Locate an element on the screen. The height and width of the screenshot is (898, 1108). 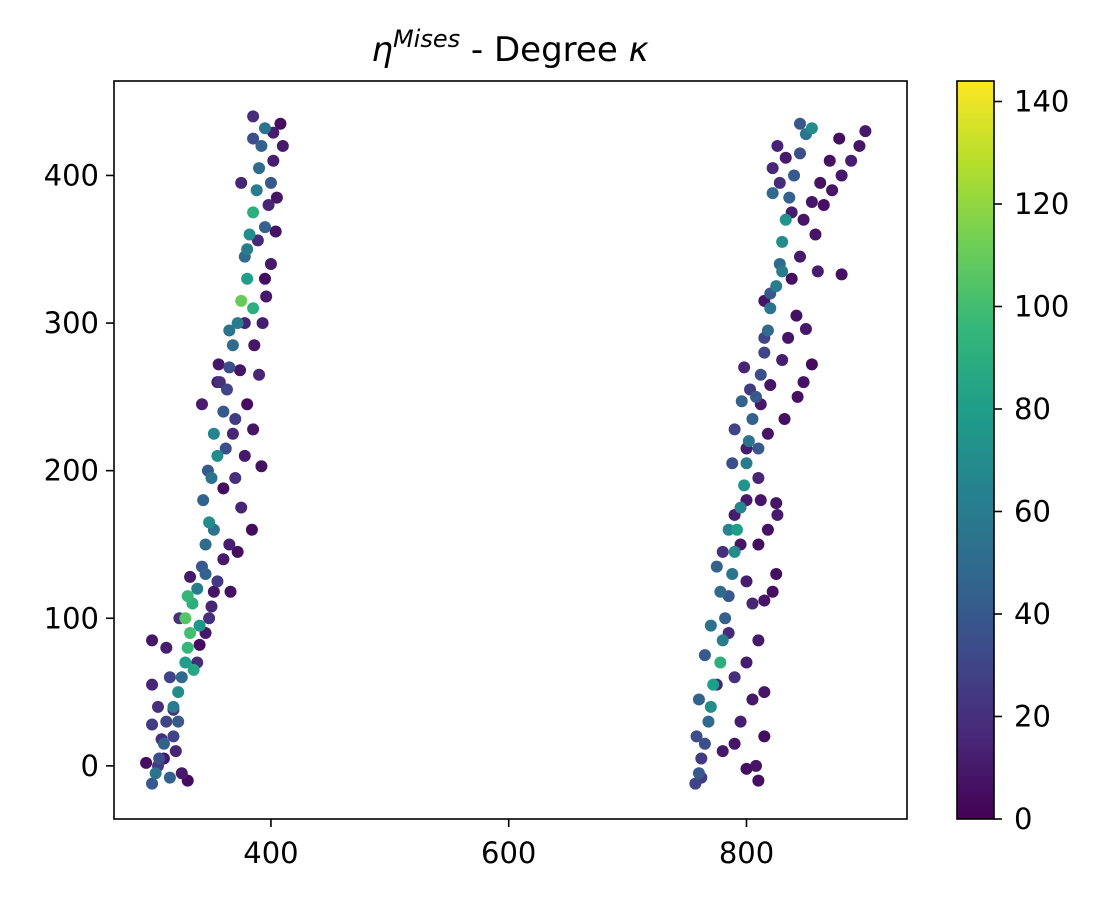
x-tick-label: 600 is located at coordinates (508, 853).